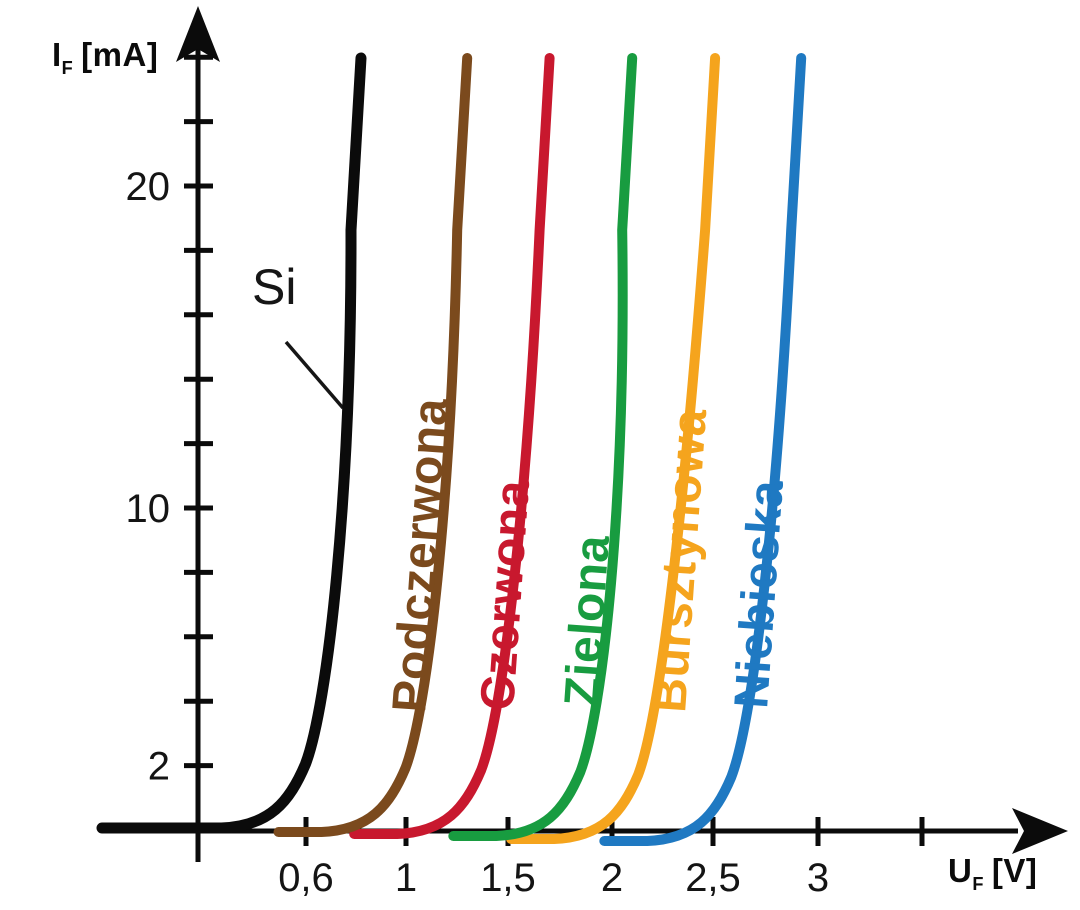 The image size is (1080, 910). I want to click on x-axis-unit-label: UF [V], so click(992, 873).